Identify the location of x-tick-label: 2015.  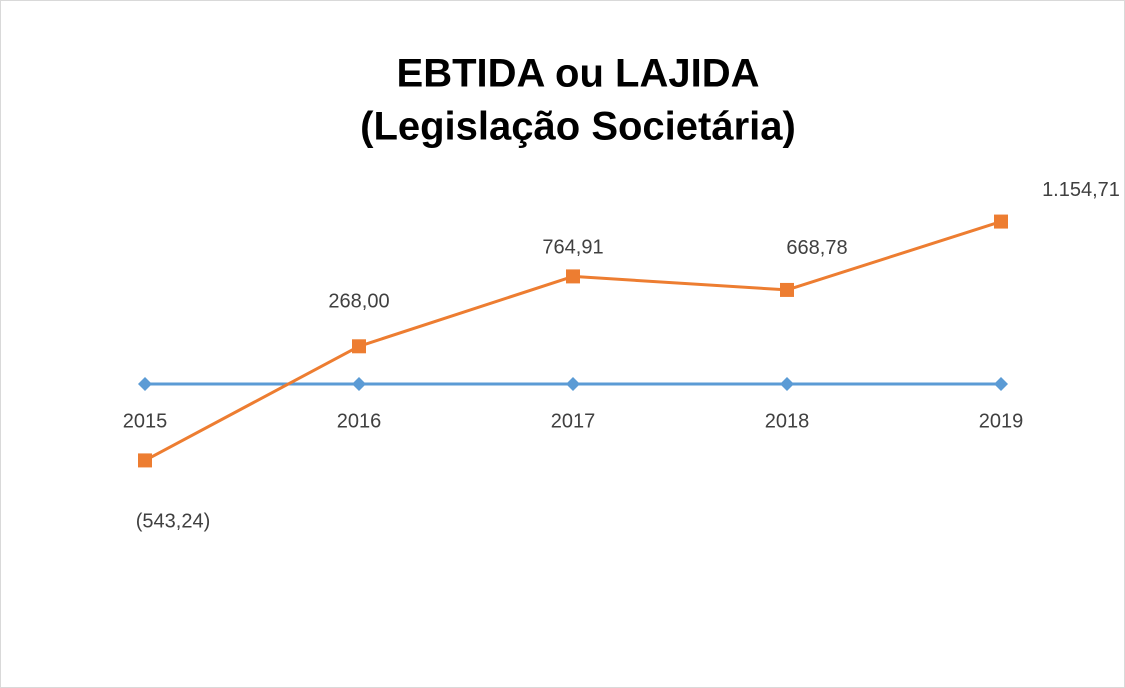
(145, 421).